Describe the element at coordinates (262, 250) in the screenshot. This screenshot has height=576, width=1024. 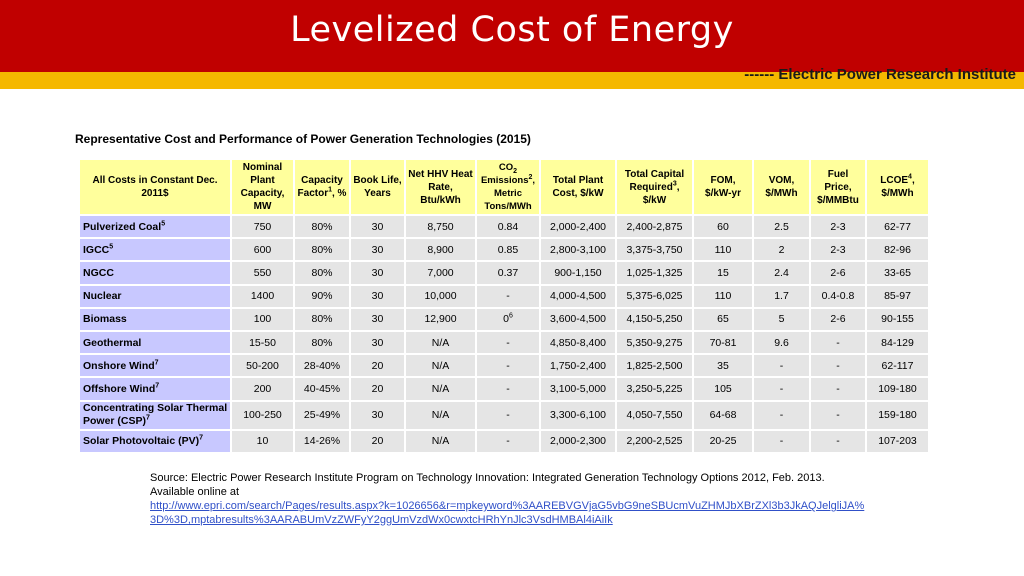
I see `cell-capacity: 600` at that location.